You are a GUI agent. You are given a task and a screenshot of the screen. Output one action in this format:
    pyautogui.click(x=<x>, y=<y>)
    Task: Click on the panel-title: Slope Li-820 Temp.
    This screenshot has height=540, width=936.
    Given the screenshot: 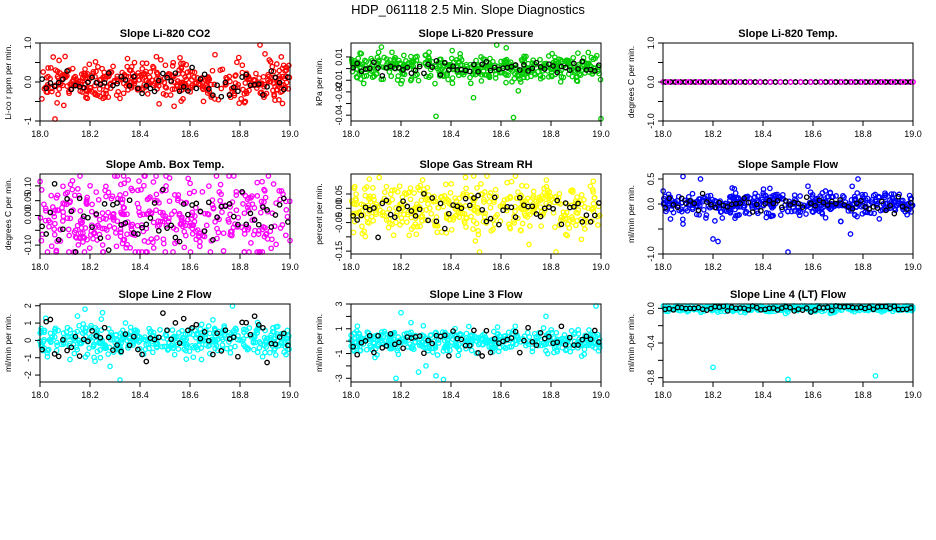 What is the action you would take?
    pyautogui.click(x=787, y=34)
    